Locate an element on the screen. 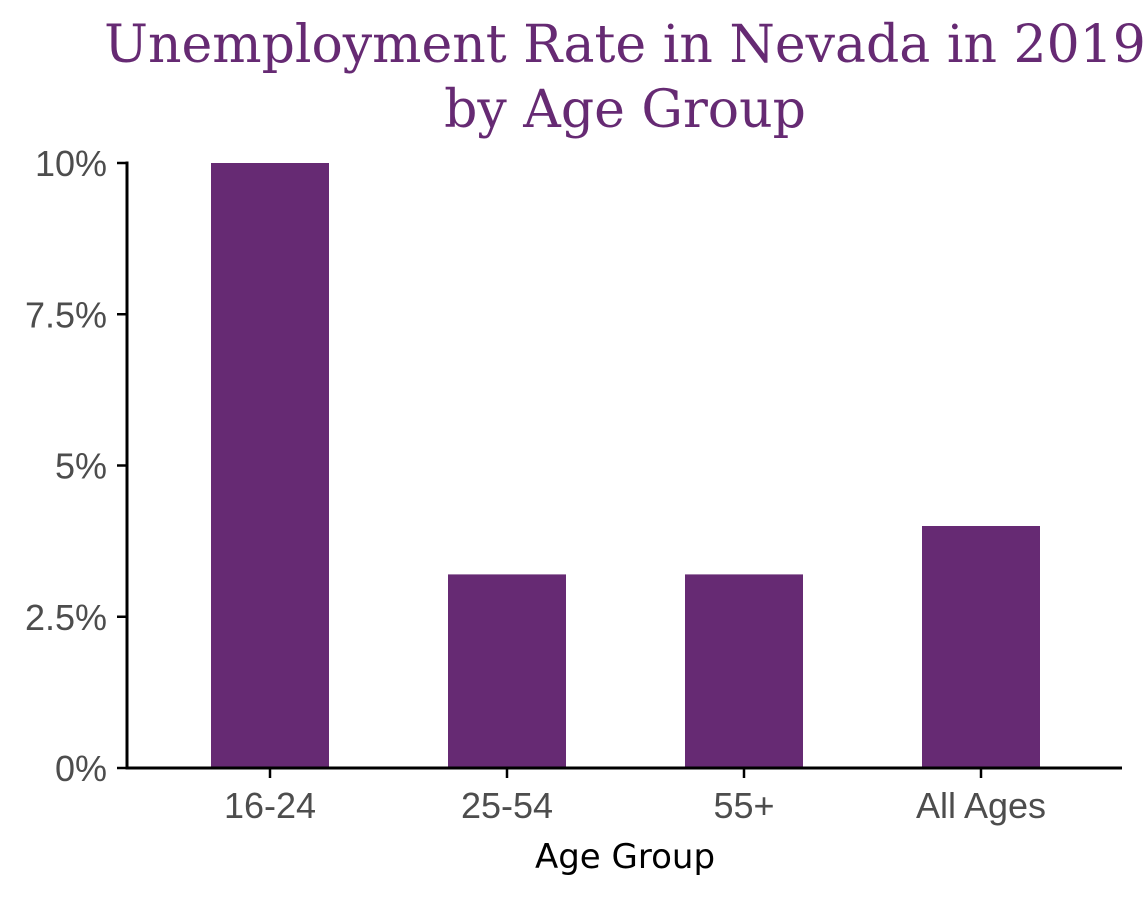 The height and width of the screenshot is (900, 1146). x-axis-title: Age Group is located at coordinates (625, 857).